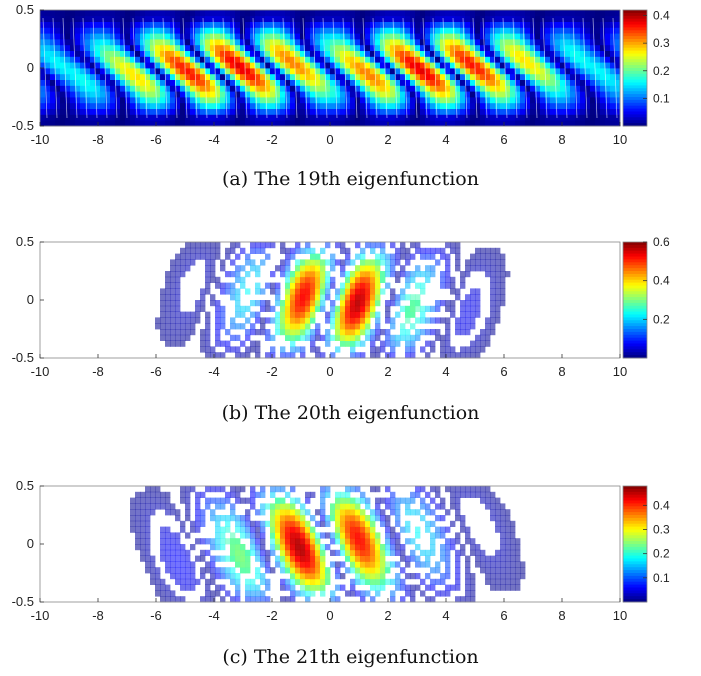 The image size is (701, 676). What do you see at coordinates (387, 615) in the screenshot?
I see `x-tick-label: 2` at bounding box center [387, 615].